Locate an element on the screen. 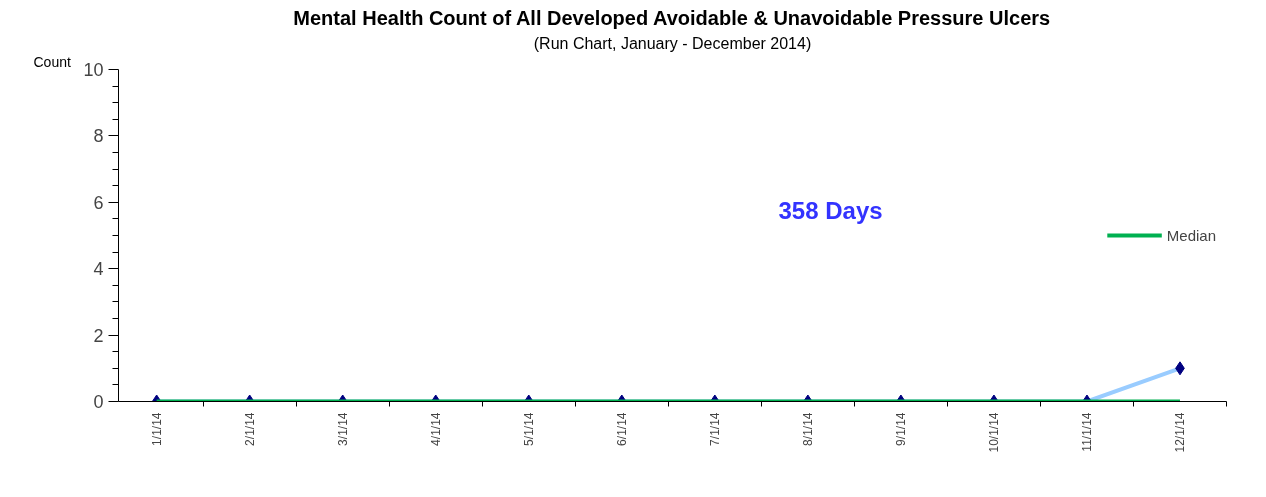 This screenshot has width=1266, height=497. x-tick-label: 9/1/14 is located at coordinates (900, 429).